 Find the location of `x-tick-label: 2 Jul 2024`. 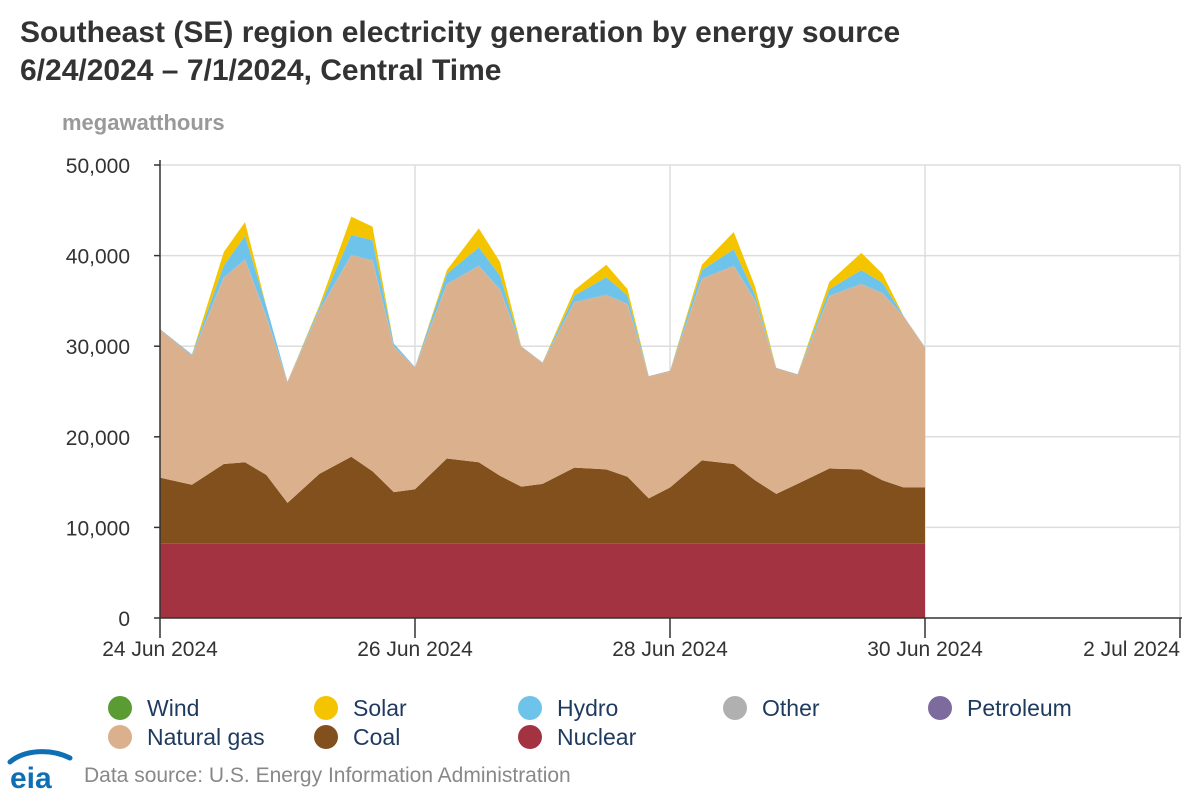

x-tick-label: 2 Jul 2024 is located at coordinates (1131, 649).